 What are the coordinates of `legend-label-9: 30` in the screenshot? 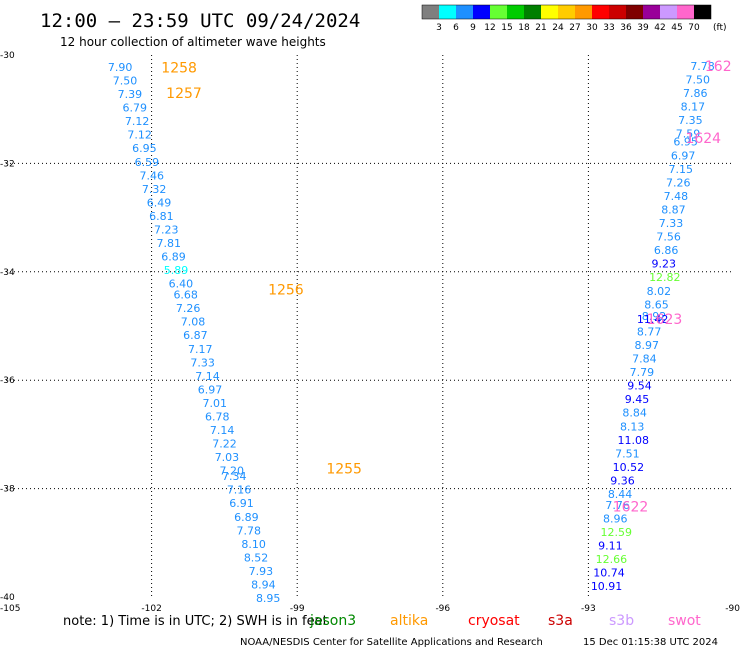 It's located at (592, 28).